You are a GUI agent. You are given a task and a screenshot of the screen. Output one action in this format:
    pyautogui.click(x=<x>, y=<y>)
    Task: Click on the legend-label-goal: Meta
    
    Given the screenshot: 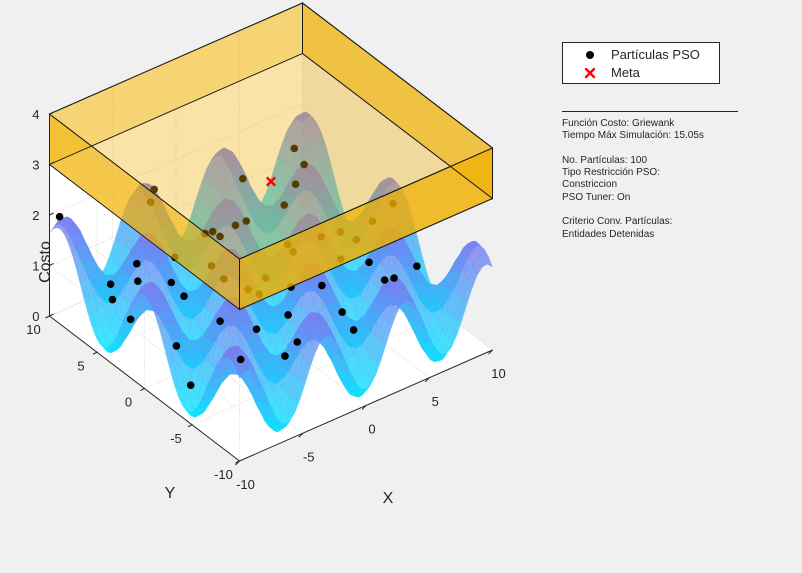 What is the action you would take?
    pyautogui.click(x=625, y=72)
    